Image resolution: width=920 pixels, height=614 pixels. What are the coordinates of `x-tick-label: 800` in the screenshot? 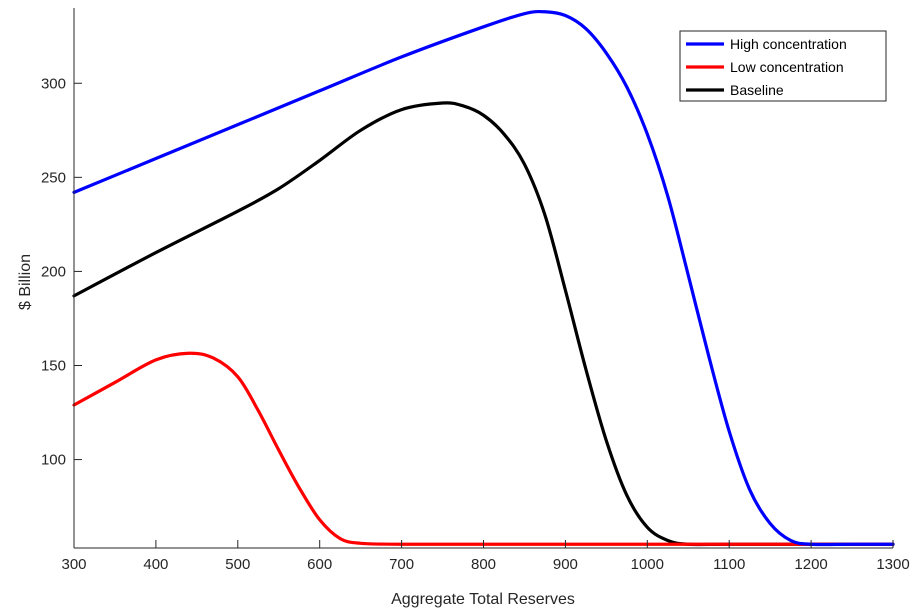 It's located at (483, 564).